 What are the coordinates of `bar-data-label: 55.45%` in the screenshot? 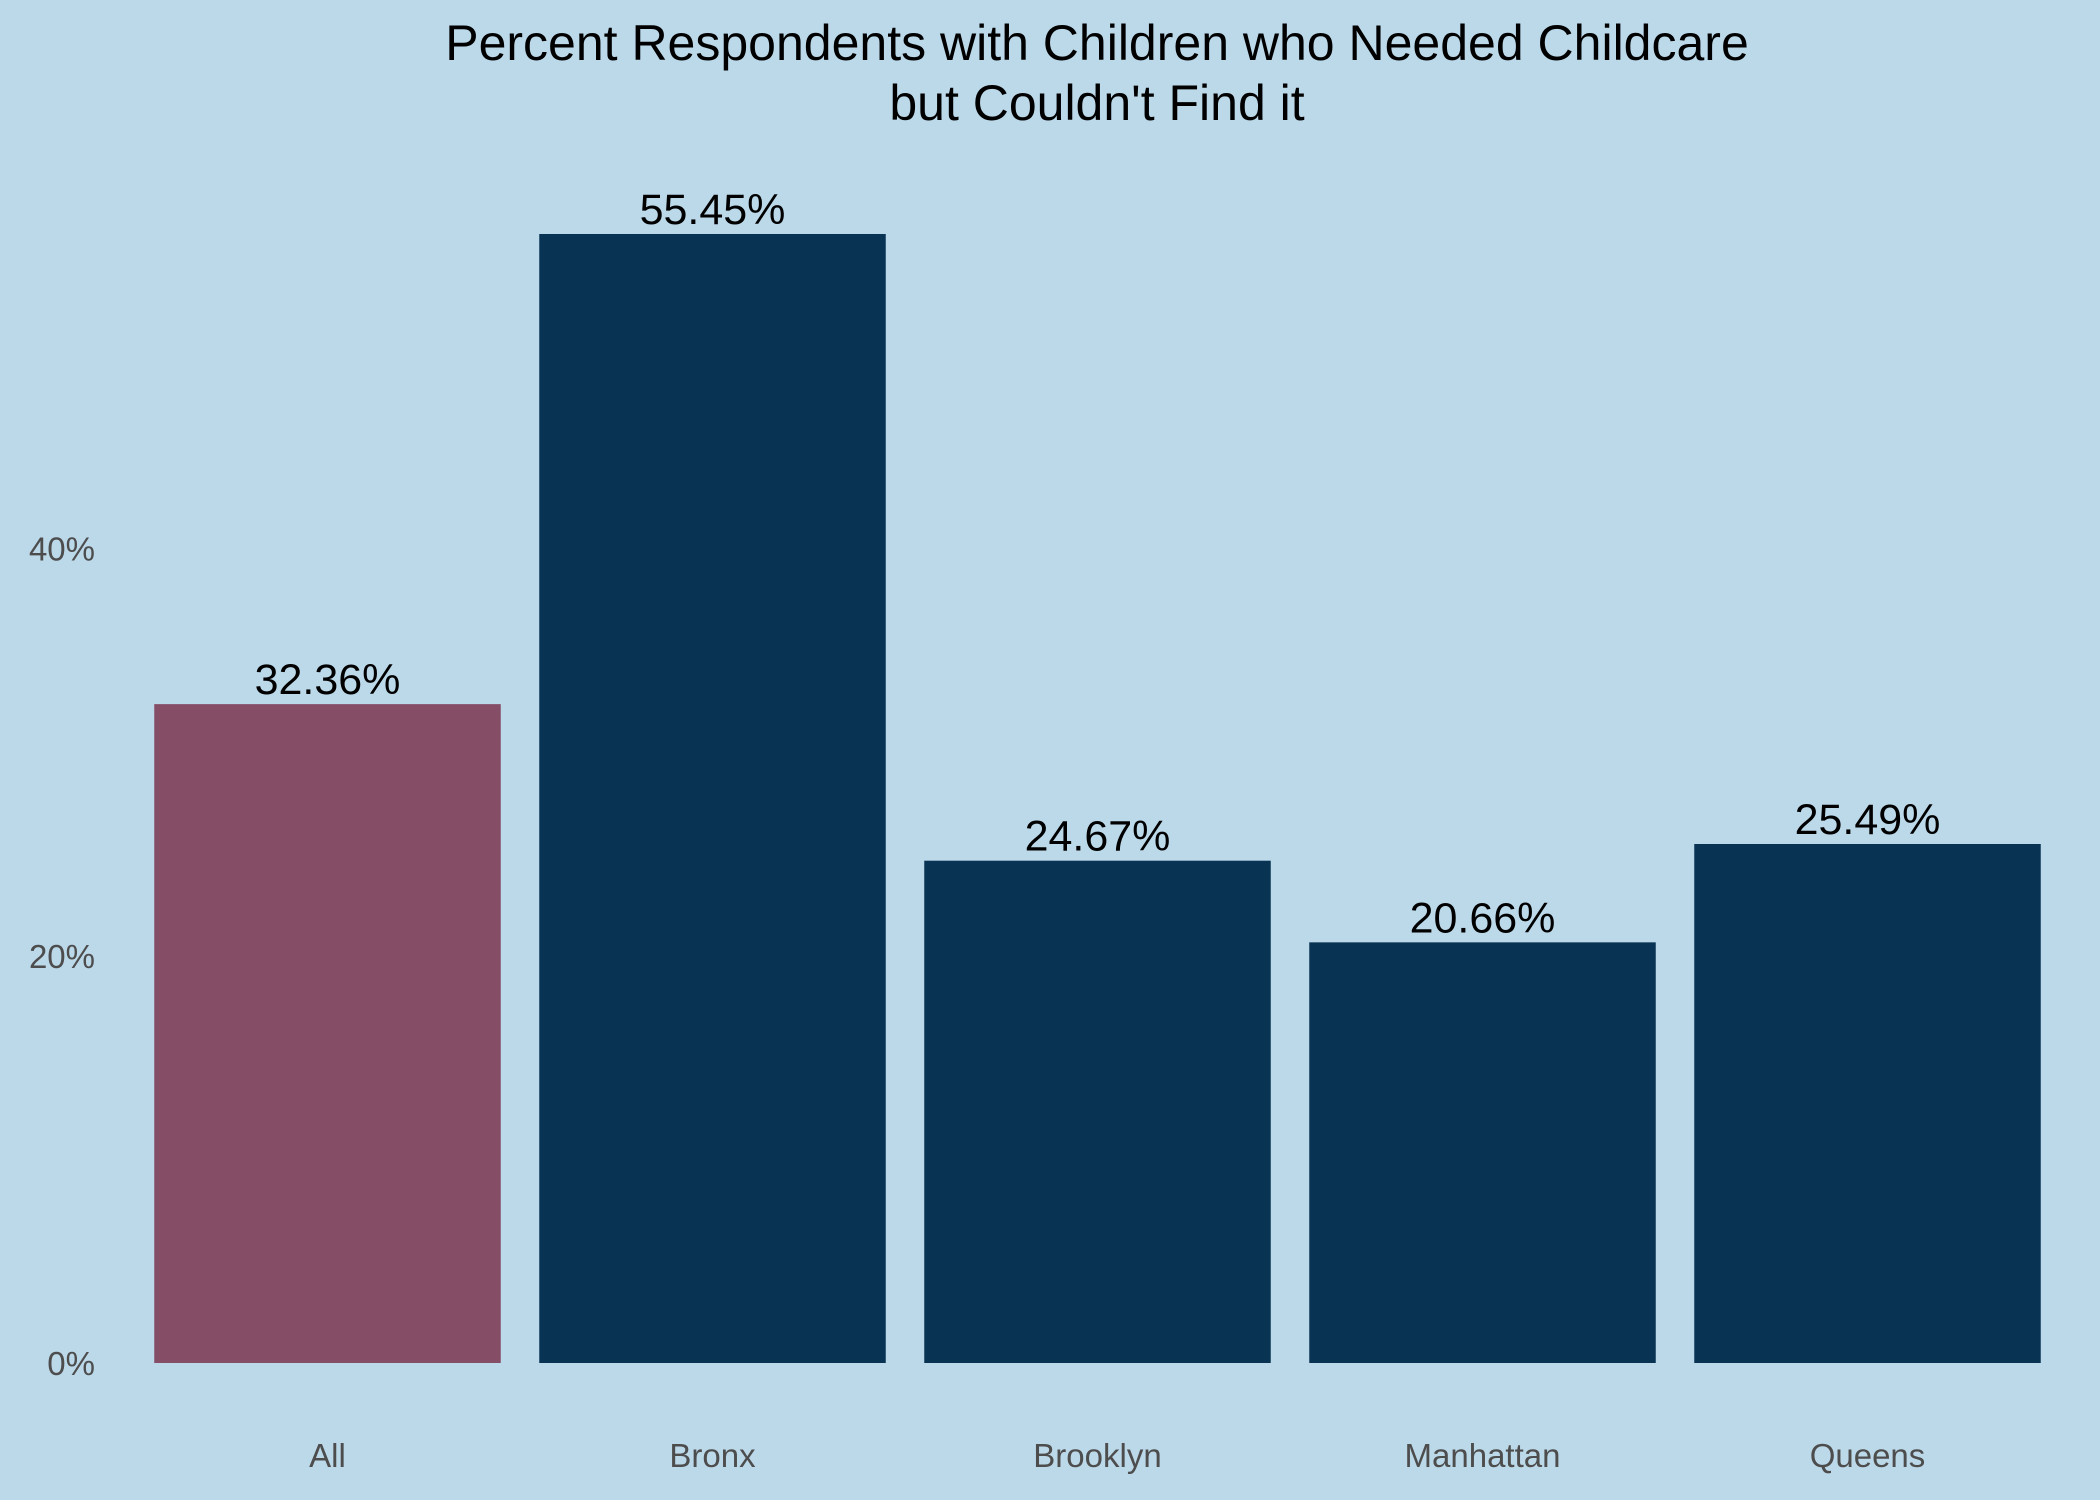 It's located at (713, 210).